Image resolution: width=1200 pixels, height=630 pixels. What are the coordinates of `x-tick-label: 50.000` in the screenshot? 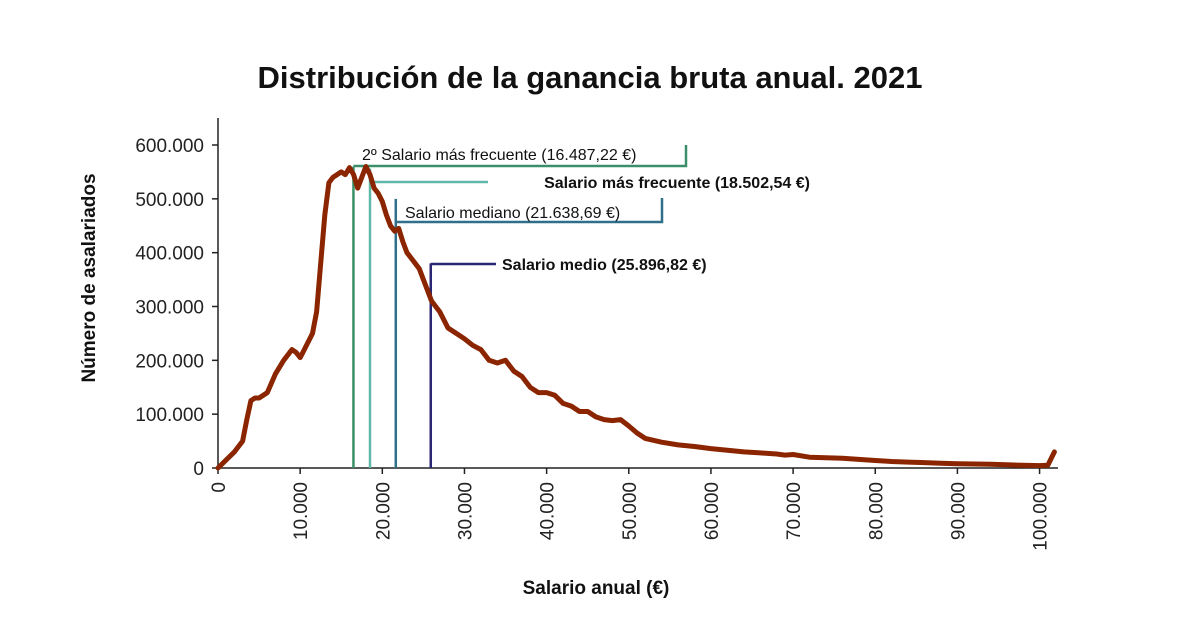 It's located at (630, 511).